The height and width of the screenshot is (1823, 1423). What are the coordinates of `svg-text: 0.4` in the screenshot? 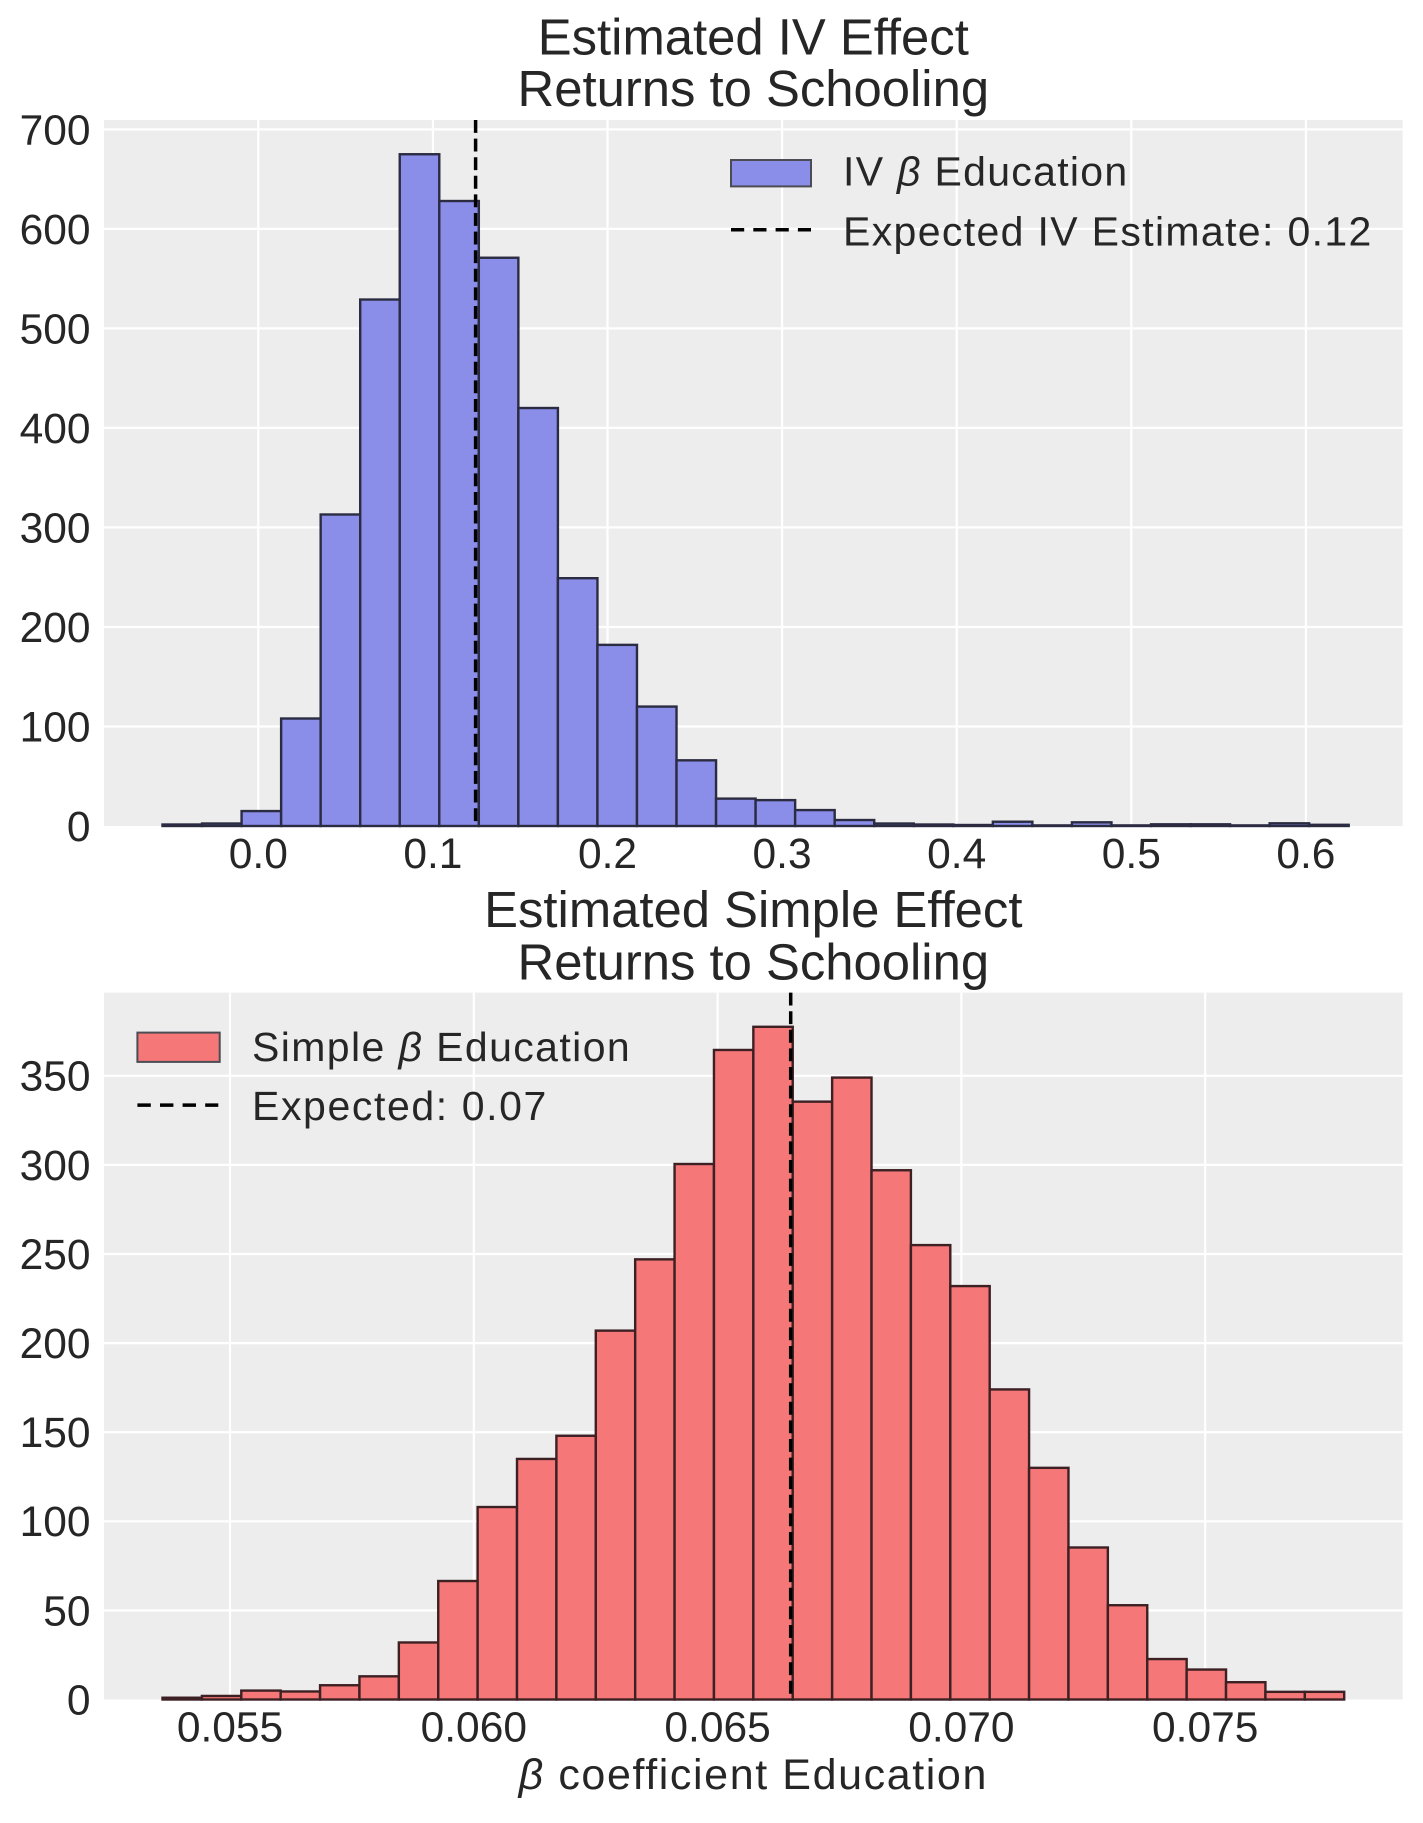 It's located at (956, 854).